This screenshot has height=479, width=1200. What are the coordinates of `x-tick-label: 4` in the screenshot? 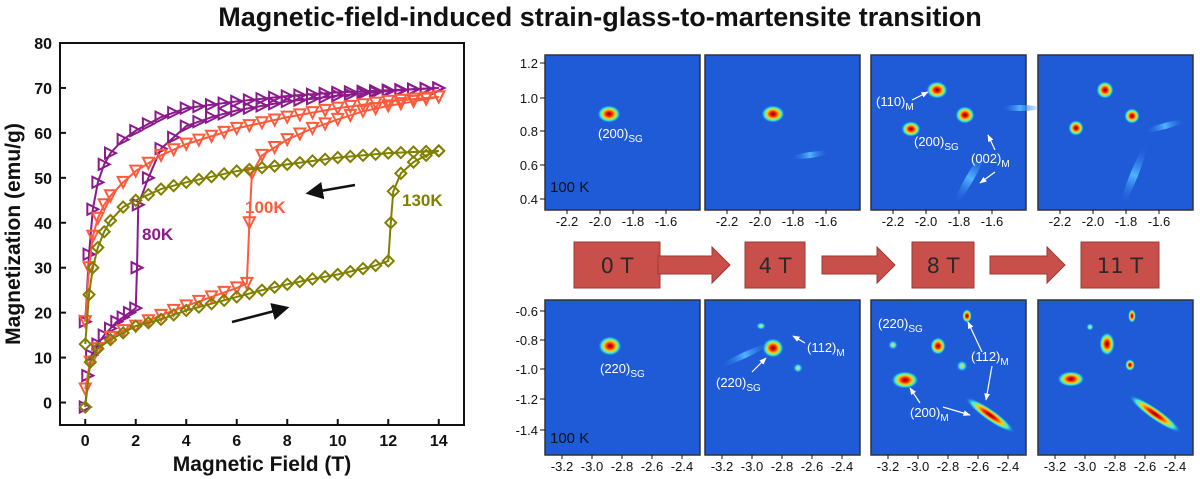 It's located at (186, 441).